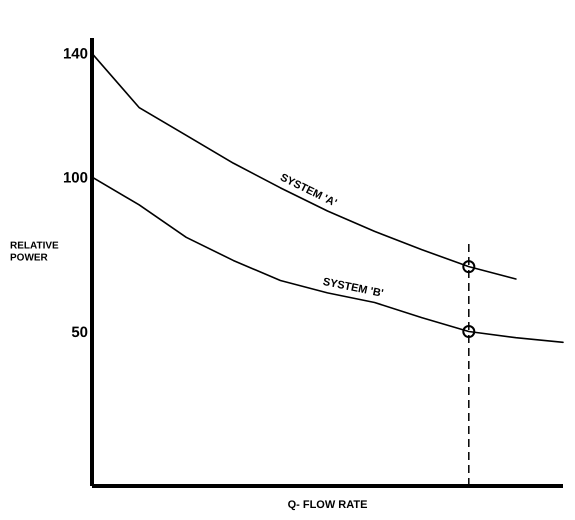  Describe the element at coordinates (35, 252) in the screenshot. I see `y-axis-title: RELATIVE POWER` at that location.